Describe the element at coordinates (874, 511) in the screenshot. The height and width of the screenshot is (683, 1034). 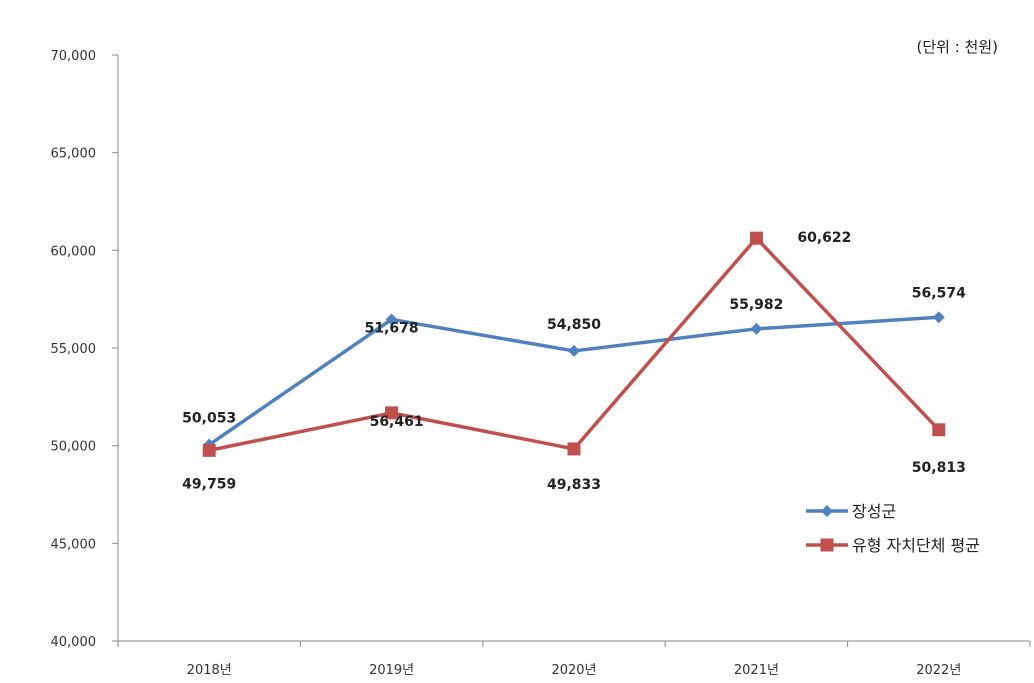
I see `legend-label: 장성군` at that location.